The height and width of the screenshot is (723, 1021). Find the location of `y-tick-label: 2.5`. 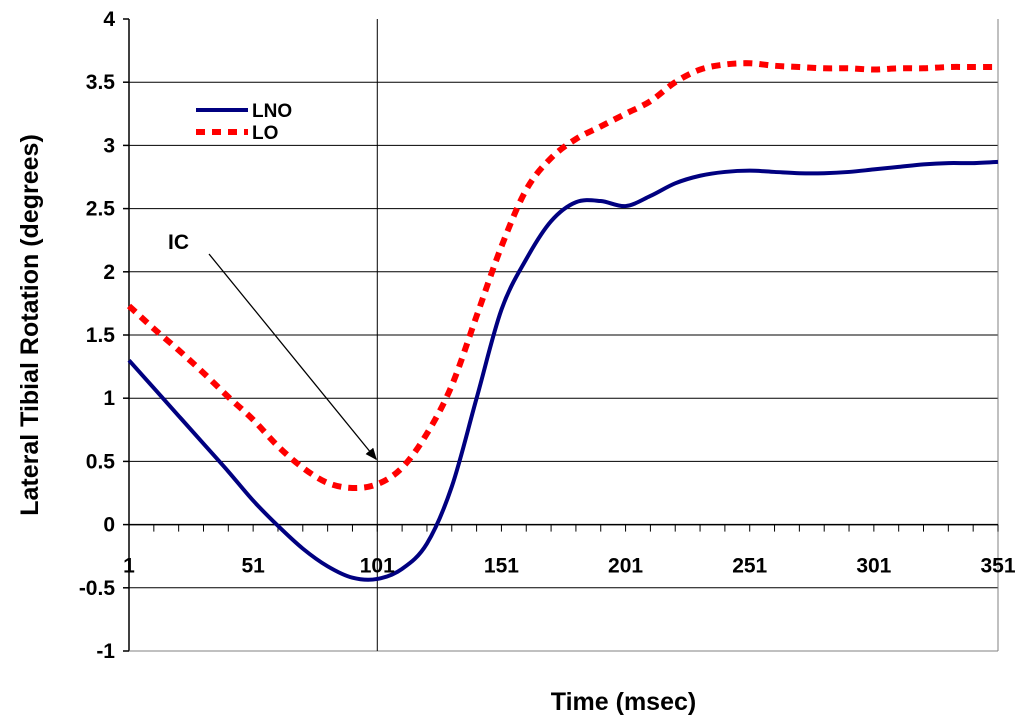

y-tick-label: 2.5 is located at coordinates (101, 209).